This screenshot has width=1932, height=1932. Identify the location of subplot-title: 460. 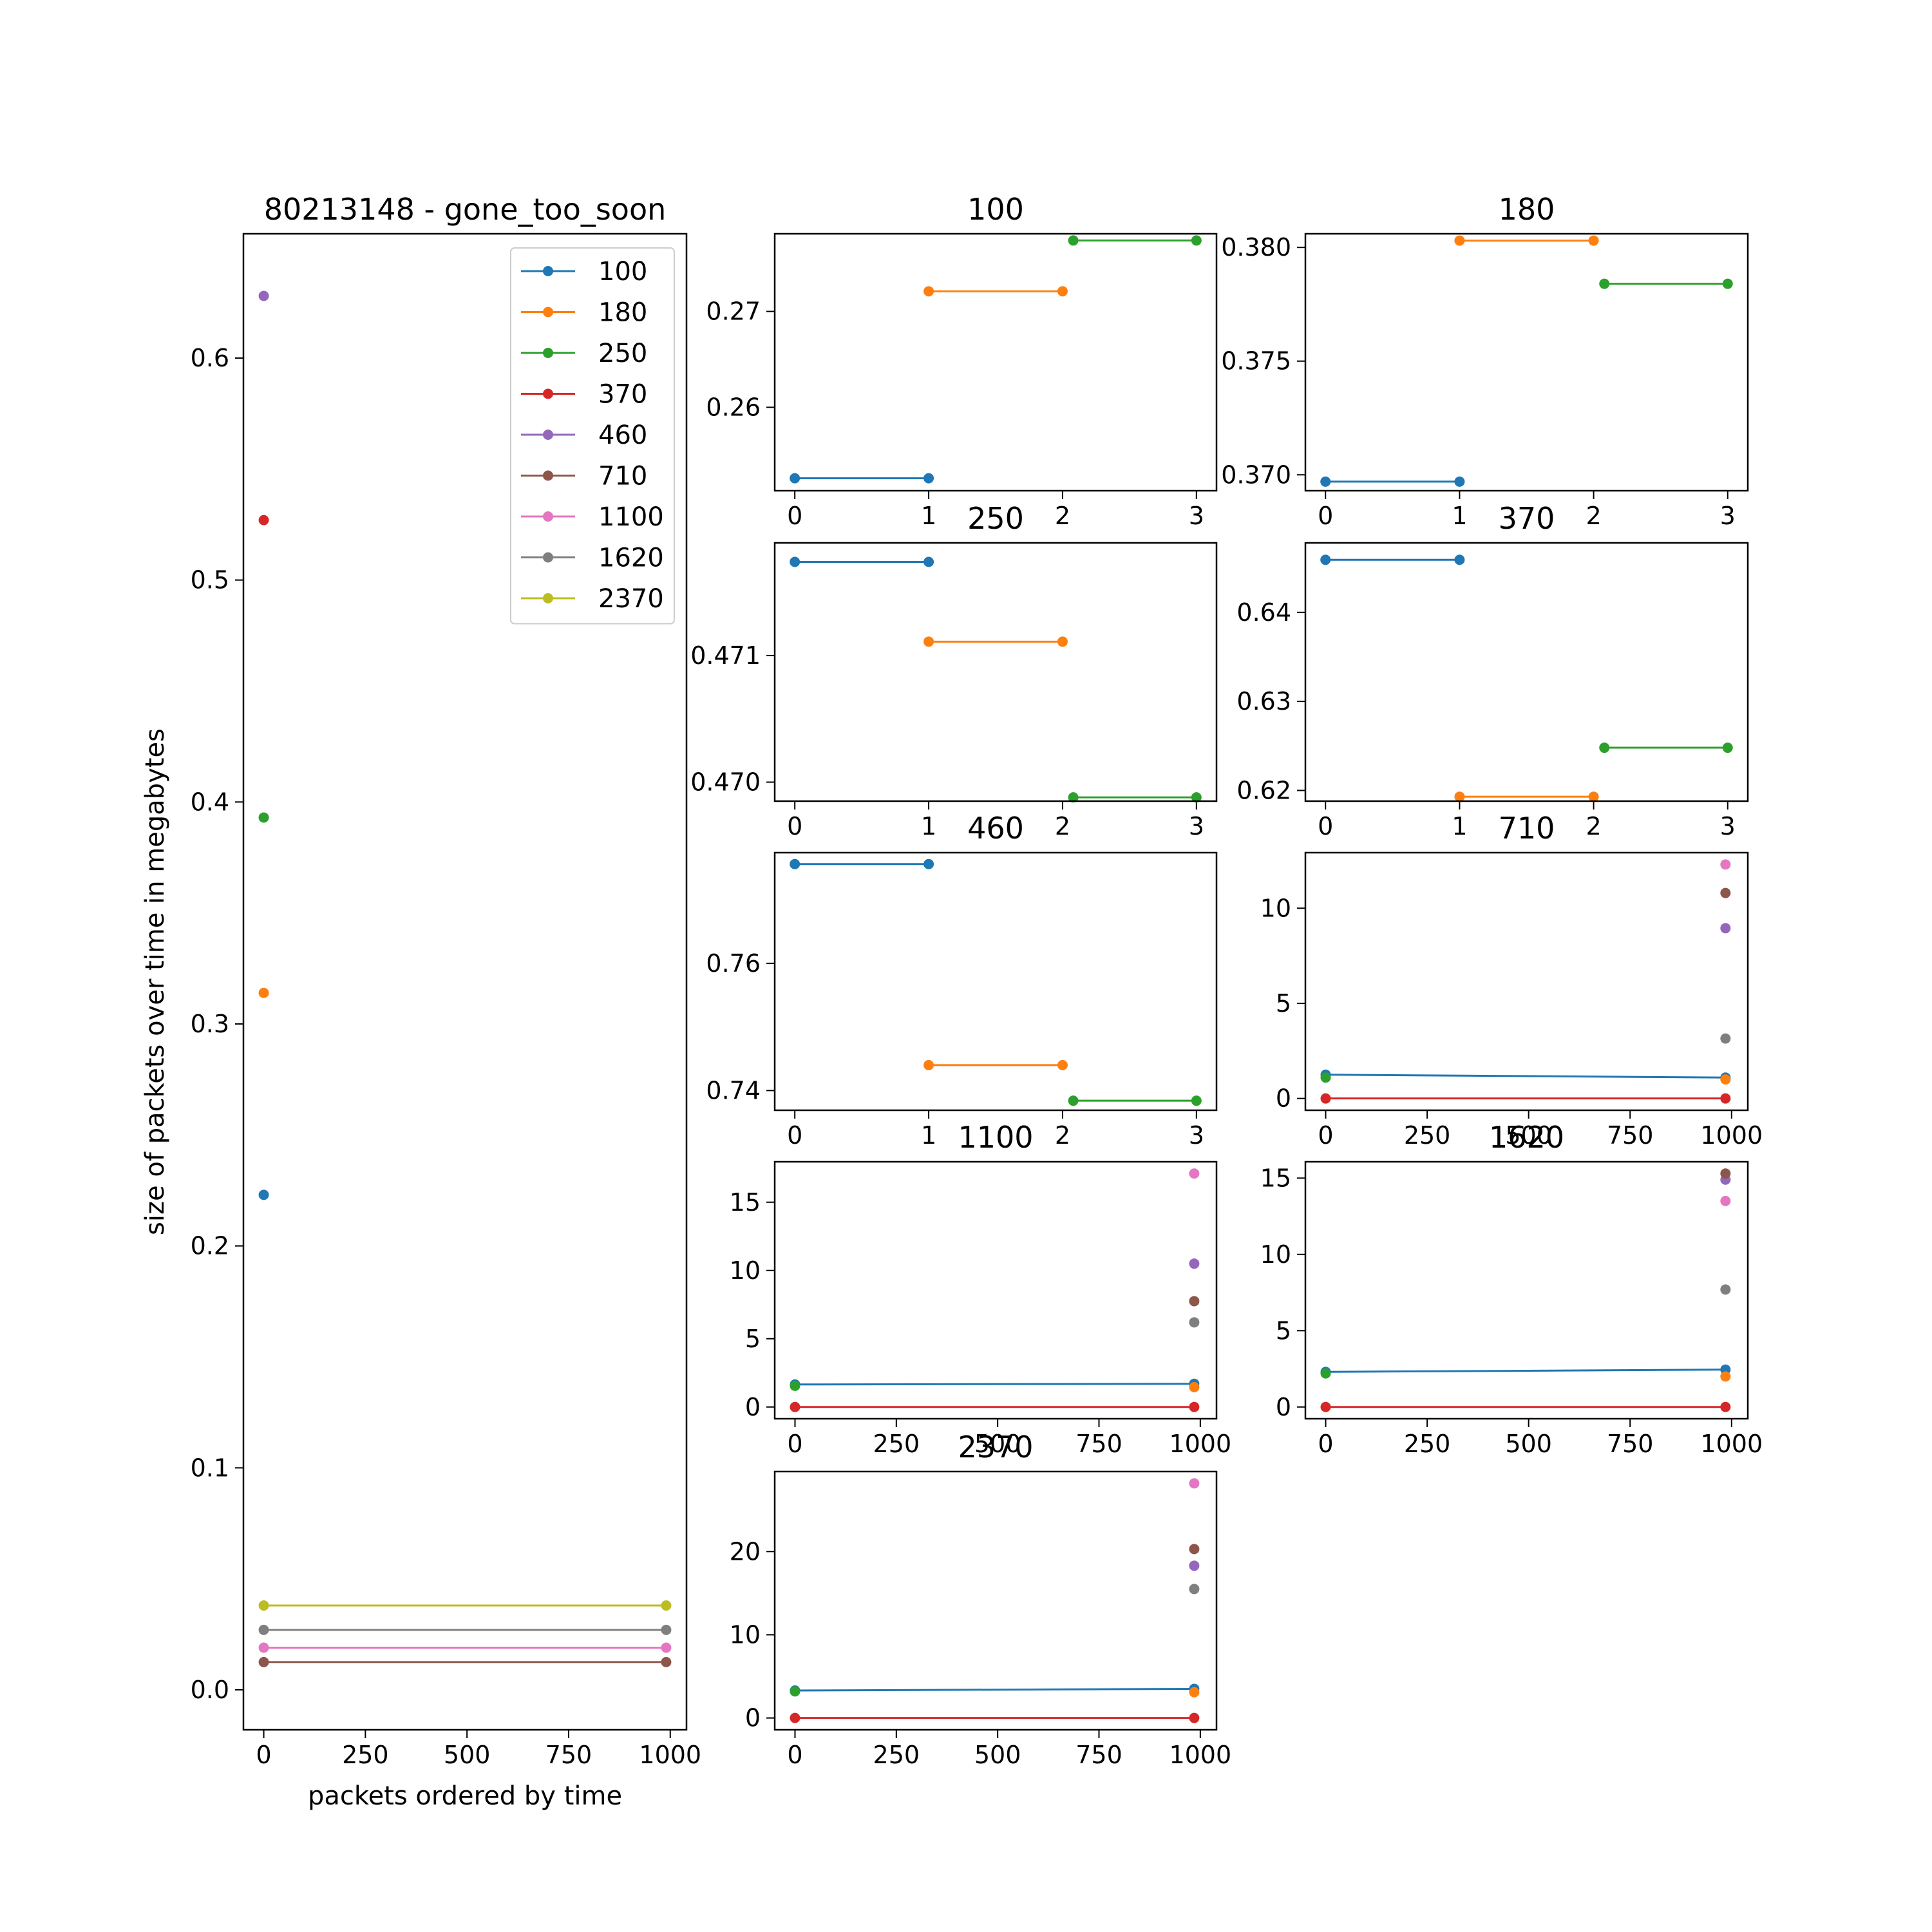
(996, 828).